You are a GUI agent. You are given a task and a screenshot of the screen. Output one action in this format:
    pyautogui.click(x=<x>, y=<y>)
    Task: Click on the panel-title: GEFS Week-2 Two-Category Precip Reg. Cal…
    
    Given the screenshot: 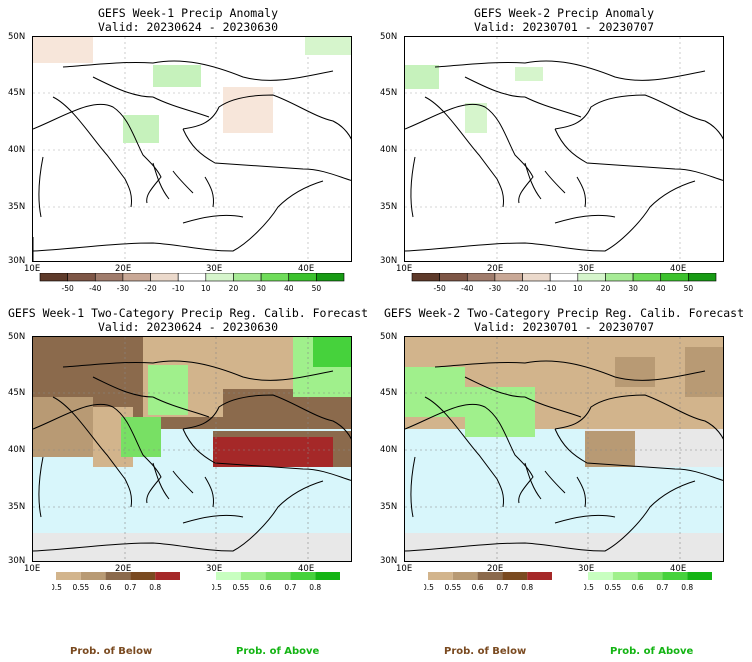 What is the action you would take?
    pyautogui.click(x=564, y=313)
    